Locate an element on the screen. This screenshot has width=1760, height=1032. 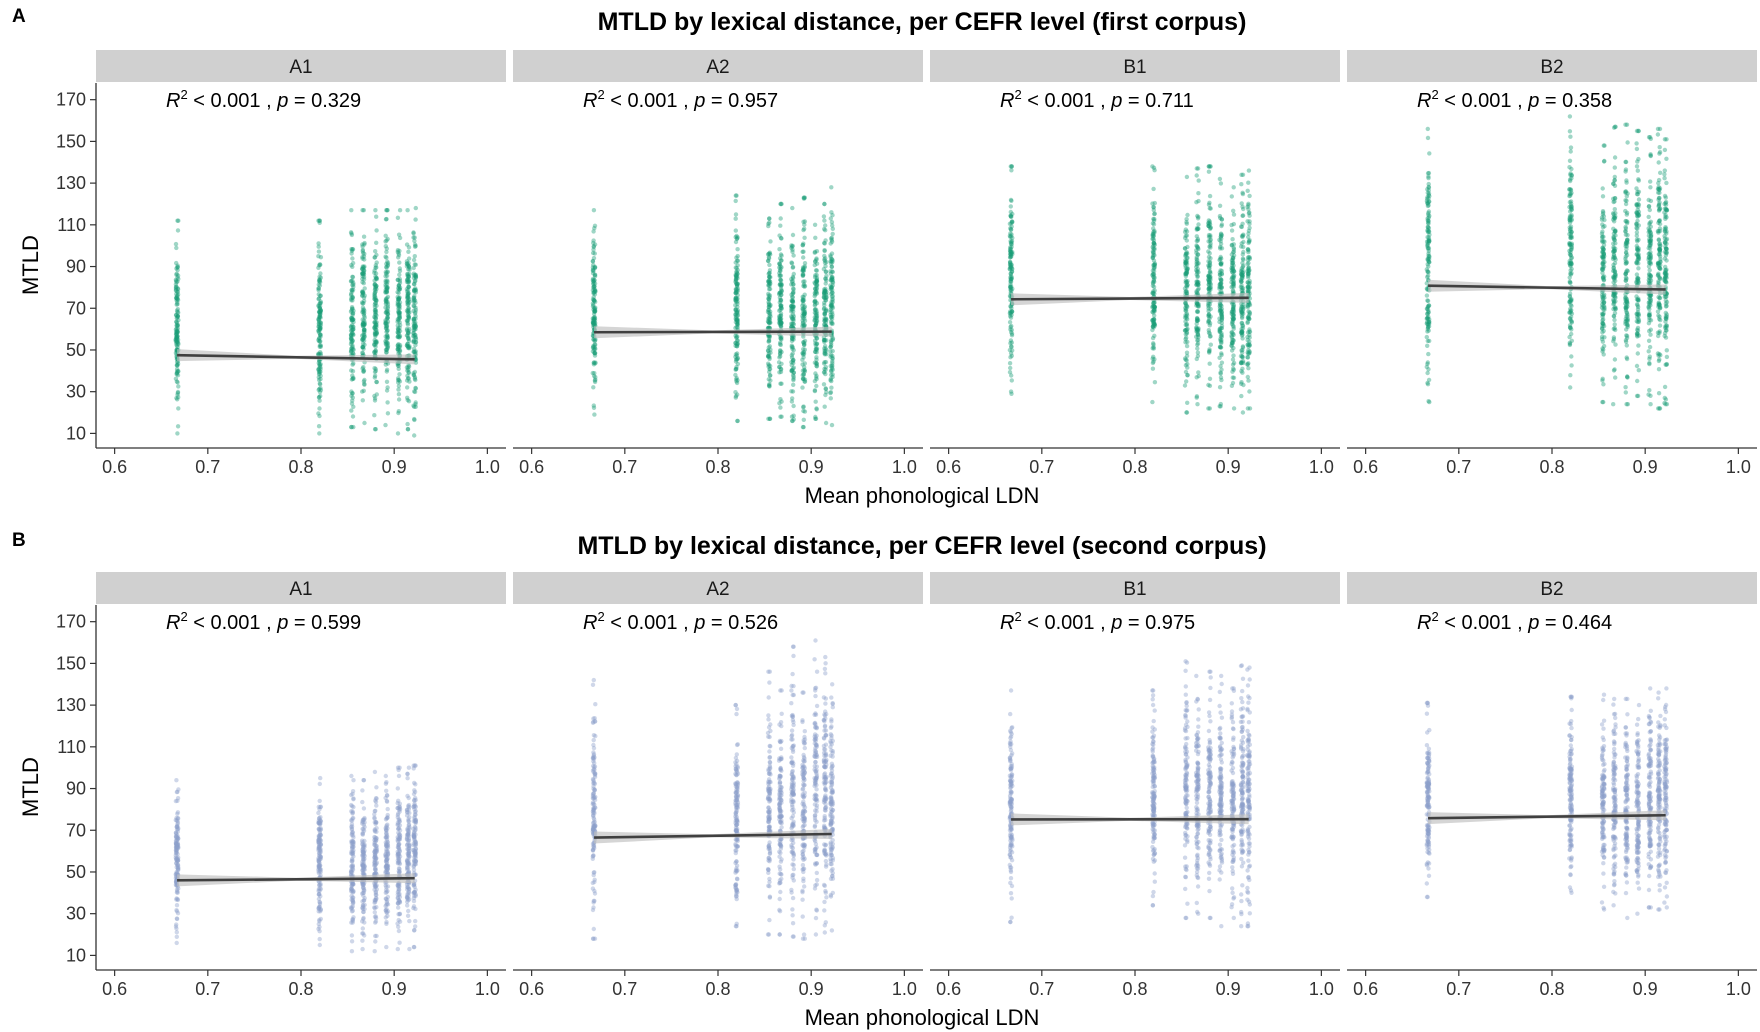
x-tick-label: 0.9 is located at coordinates (1228, 467).